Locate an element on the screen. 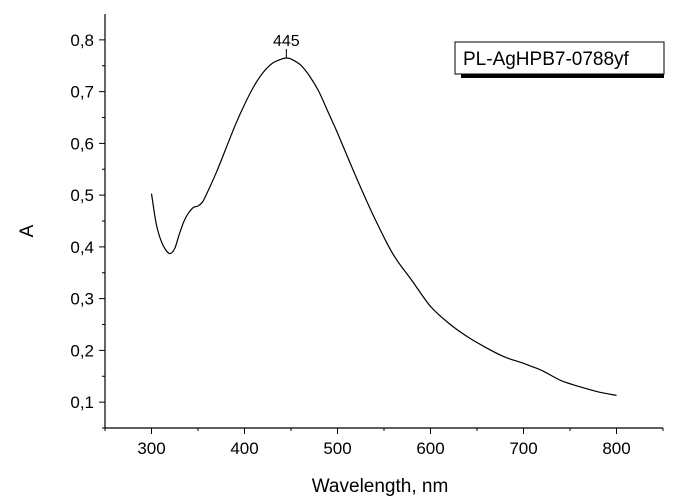  y-tick-label: 0,4 is located at coordinates (82, 247).